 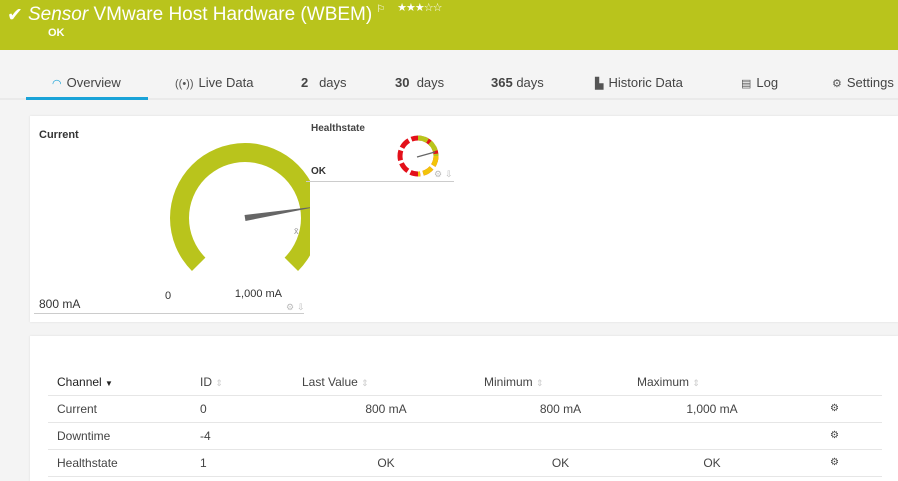 I want to click on tab-365-days: 365 days, so click(x=517, y=82).